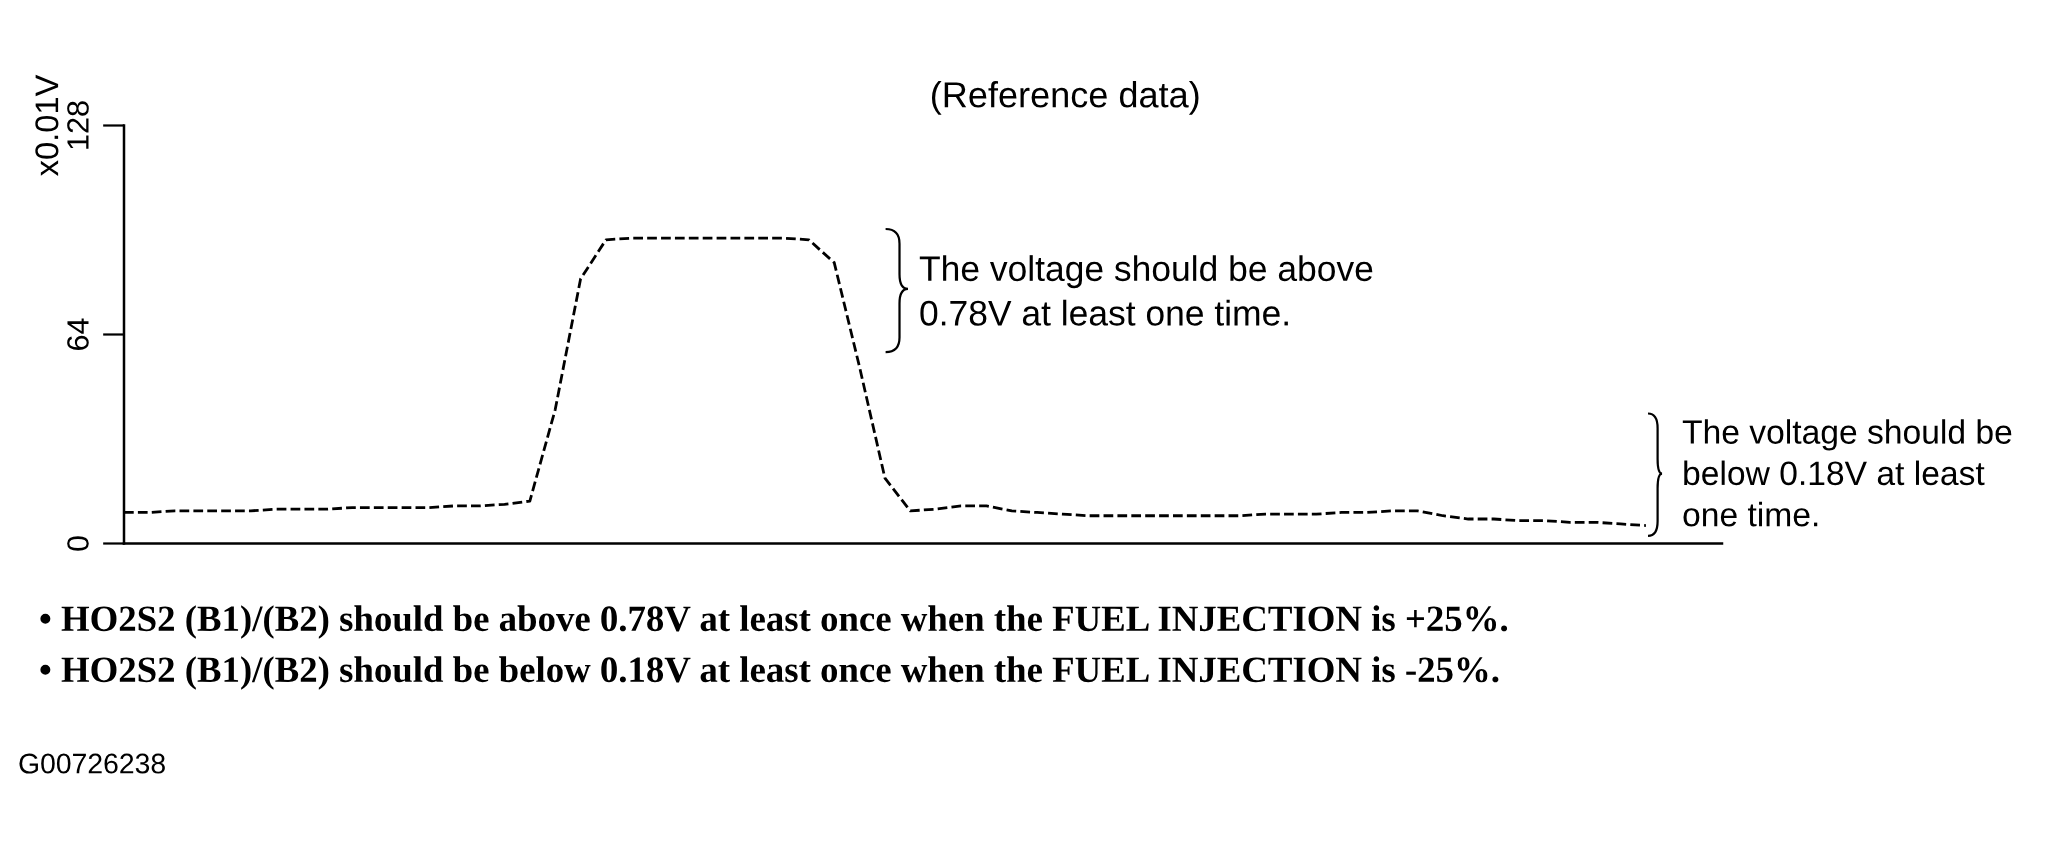 This screenshot has height=849, width=2049. What do you see at coordinates (78, 125) in the screenshot?
I see `y-tick-label: 128` at bounding box center [78, 125].